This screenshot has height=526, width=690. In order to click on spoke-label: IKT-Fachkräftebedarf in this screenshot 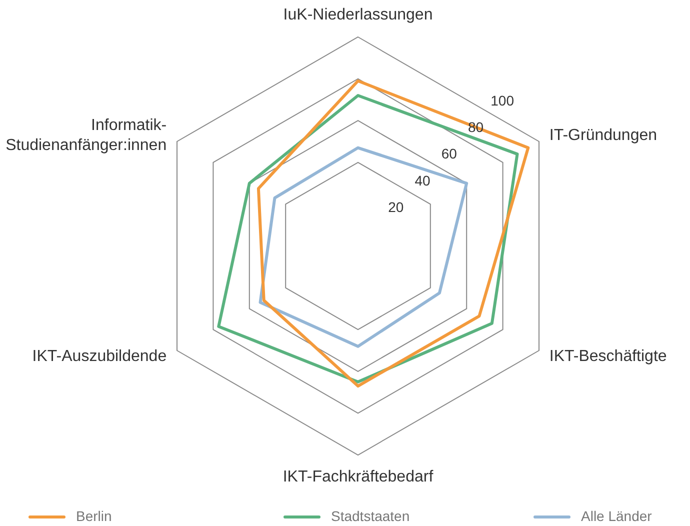, I will do `click(358, 477)`.